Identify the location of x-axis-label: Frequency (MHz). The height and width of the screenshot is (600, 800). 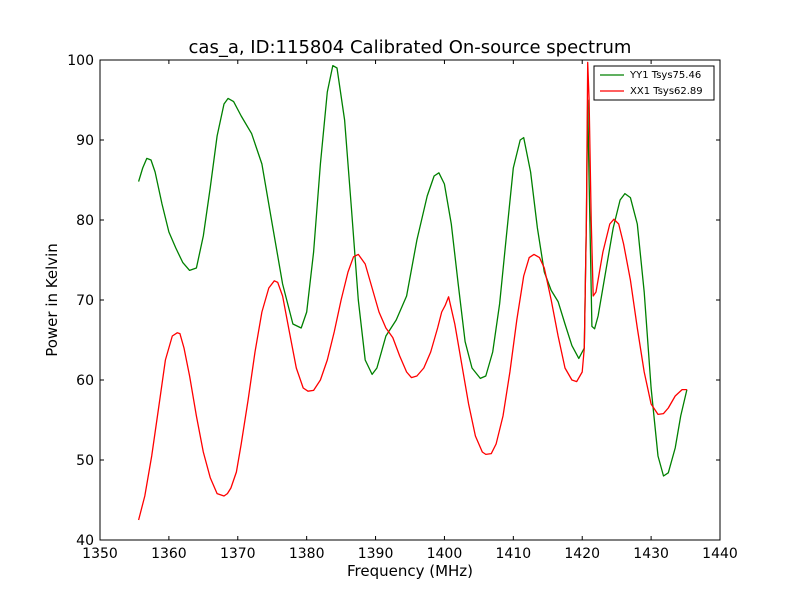
(410, 571).